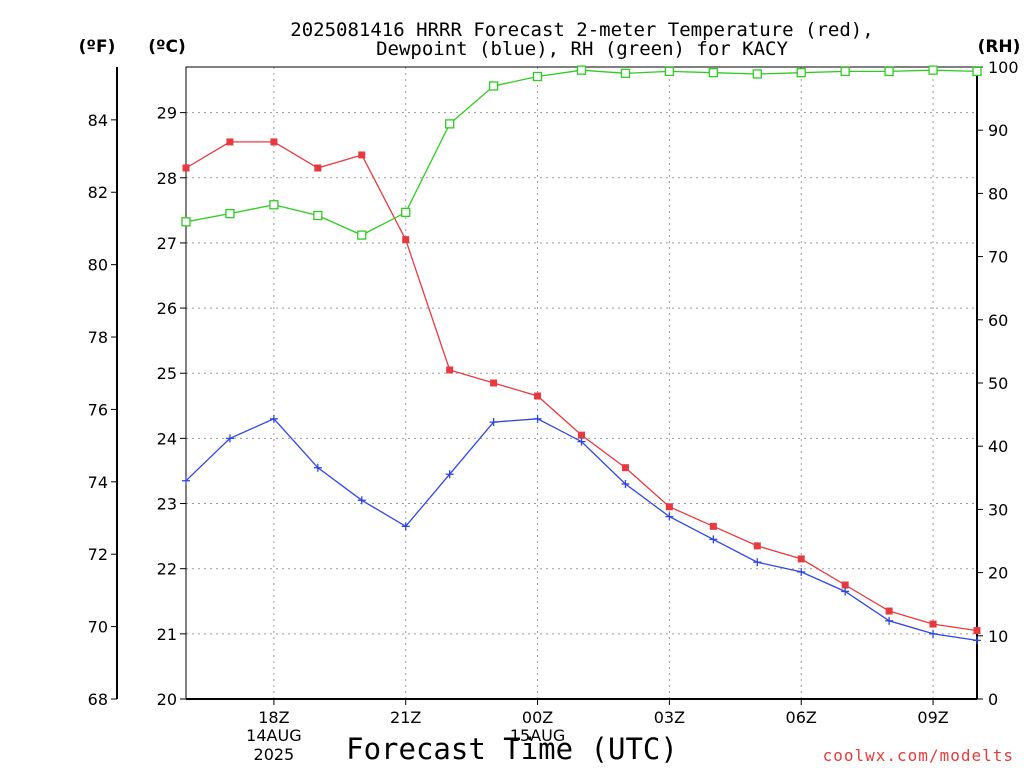 The width and height of the screenshot is (1024, 768). I want to click on x-tick-date-label: 2025, so click(274, 754).